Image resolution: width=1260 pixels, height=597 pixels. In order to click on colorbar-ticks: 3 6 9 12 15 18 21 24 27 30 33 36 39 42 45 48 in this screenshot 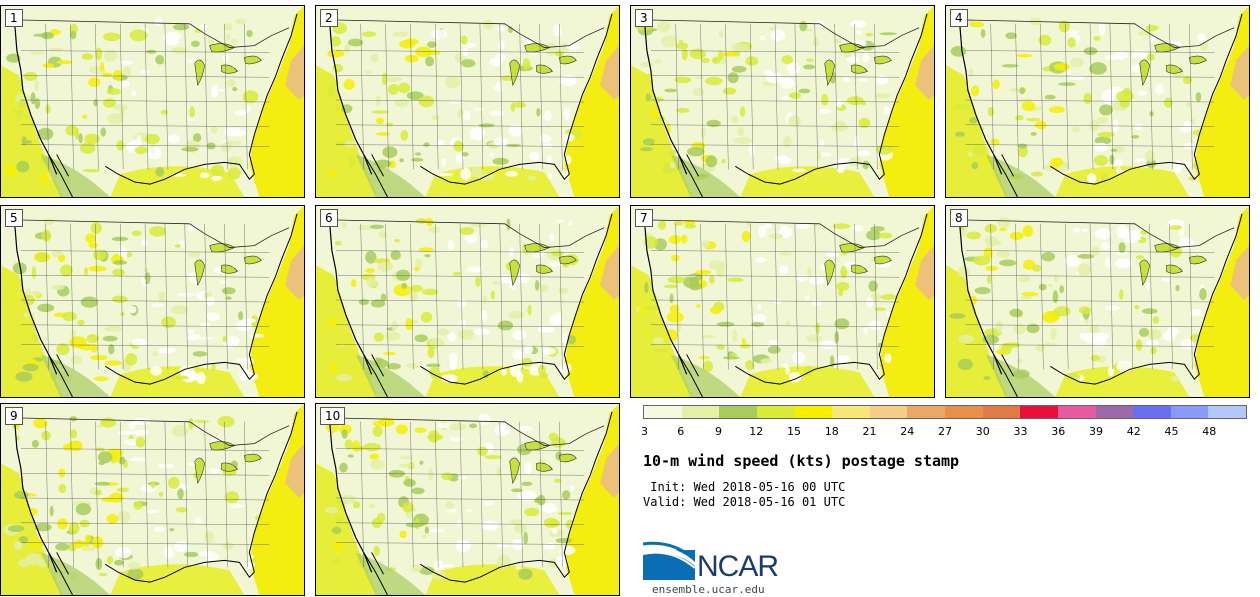, I will do `click(944, 432)`.